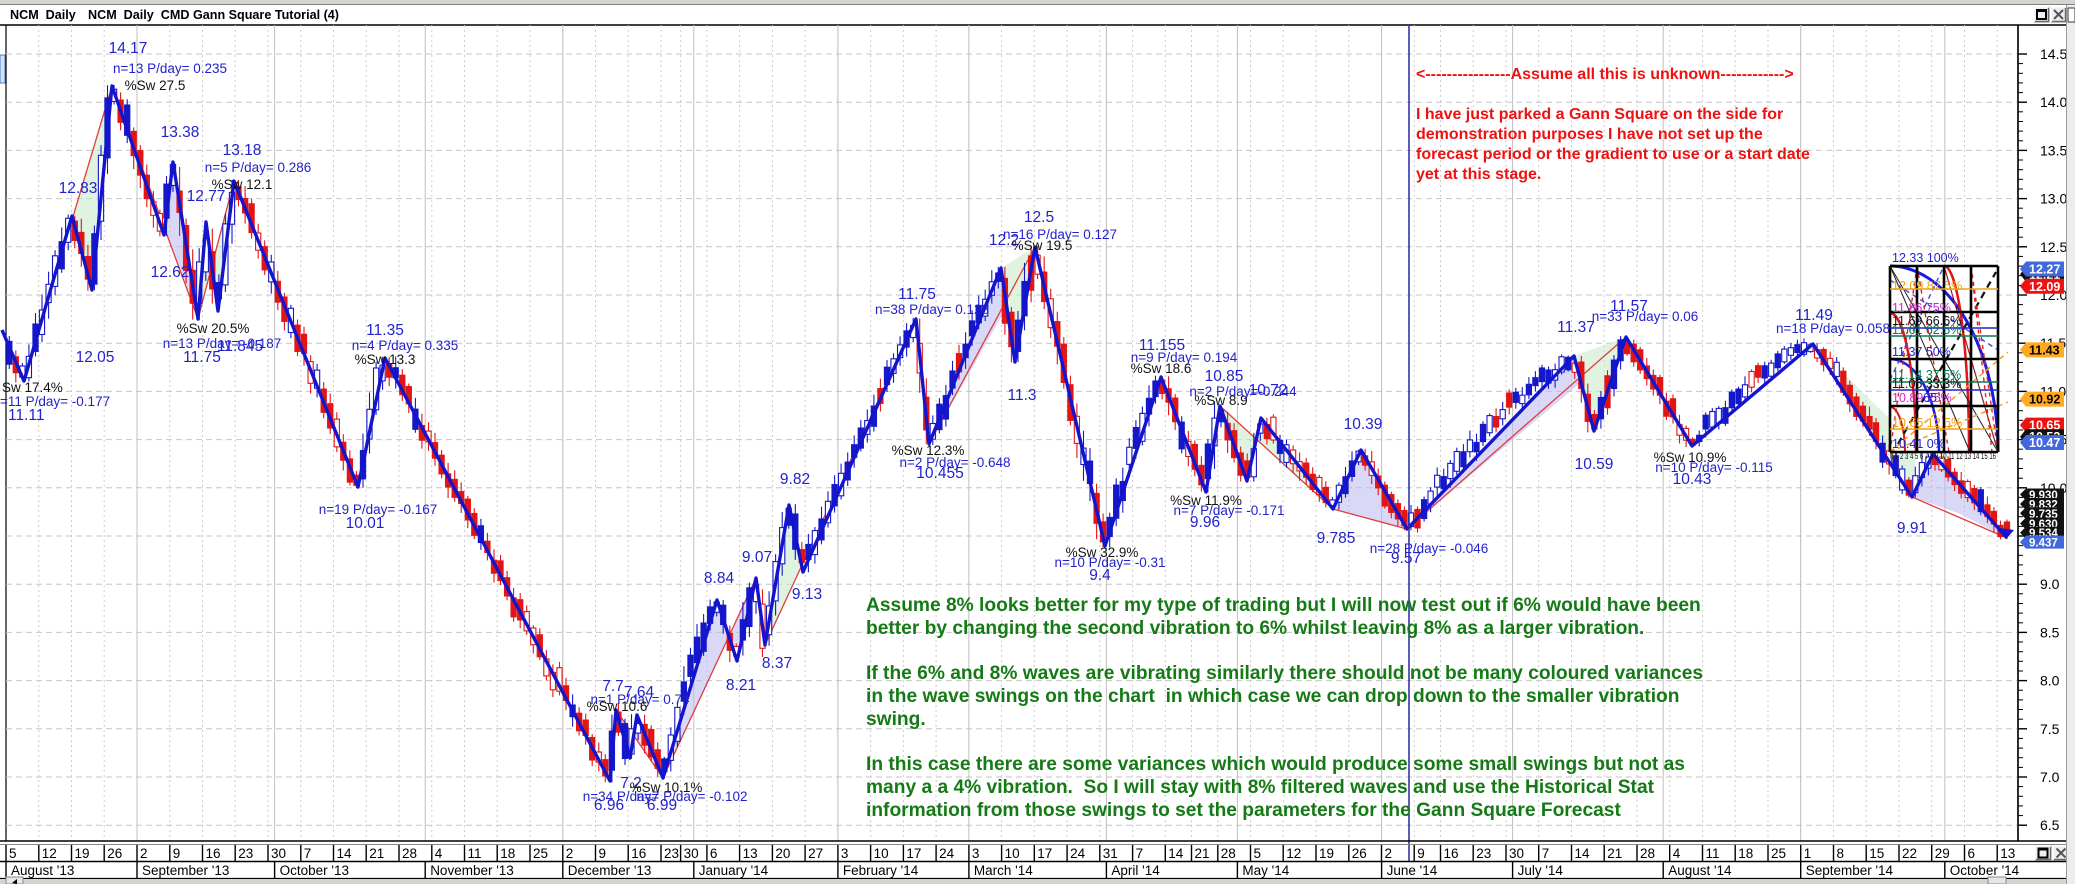  Describe the element at coordinates (439, 853) in the screenshot. I see `svg-text: 4` at that location.